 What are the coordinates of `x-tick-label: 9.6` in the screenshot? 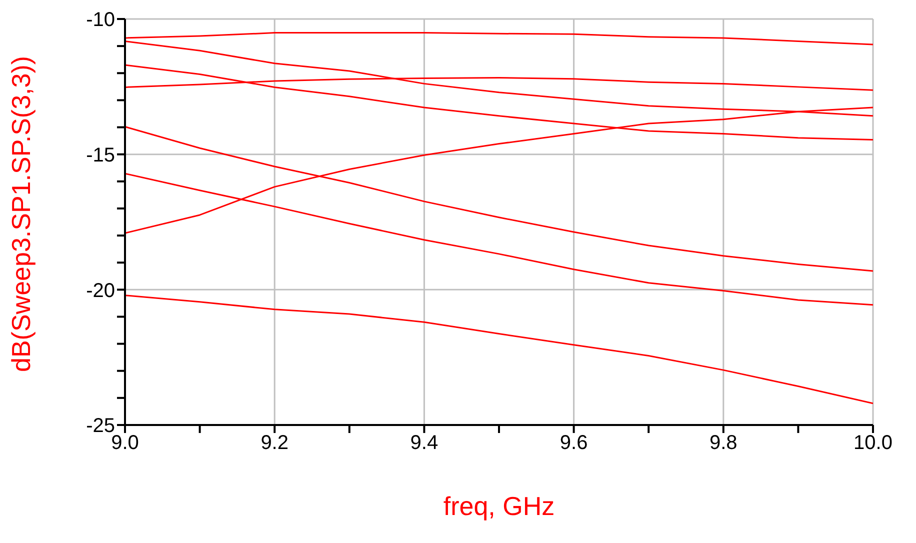 It's located at (574, 443).